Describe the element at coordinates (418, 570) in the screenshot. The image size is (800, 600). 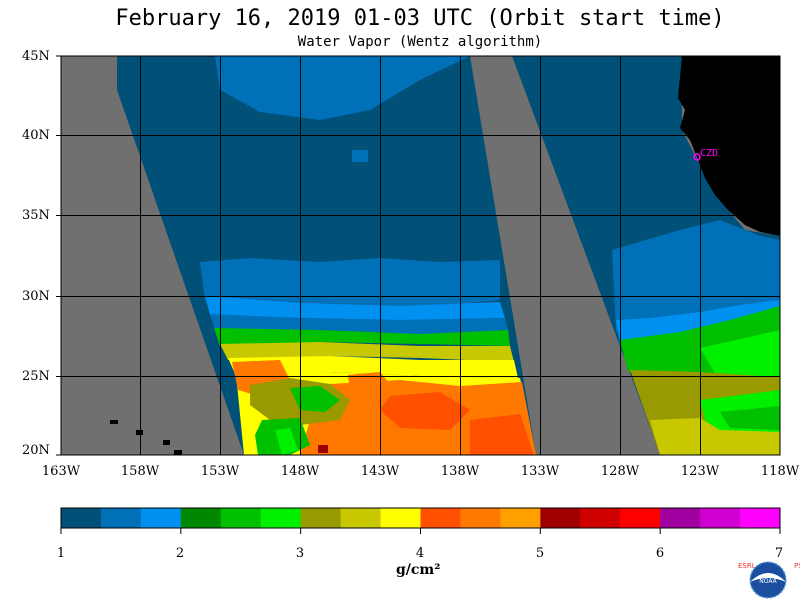
I see `colorbar-unit: g/cm²` at that location.